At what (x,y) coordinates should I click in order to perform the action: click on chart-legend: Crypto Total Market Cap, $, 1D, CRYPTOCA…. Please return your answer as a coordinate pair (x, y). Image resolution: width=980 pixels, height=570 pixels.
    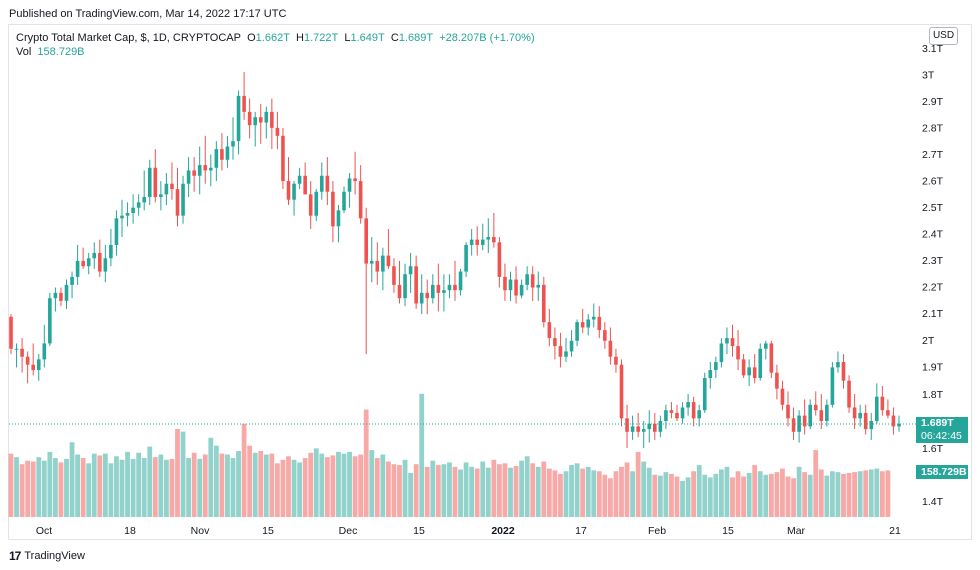
    Looking at the image, I should click on (275, 45).